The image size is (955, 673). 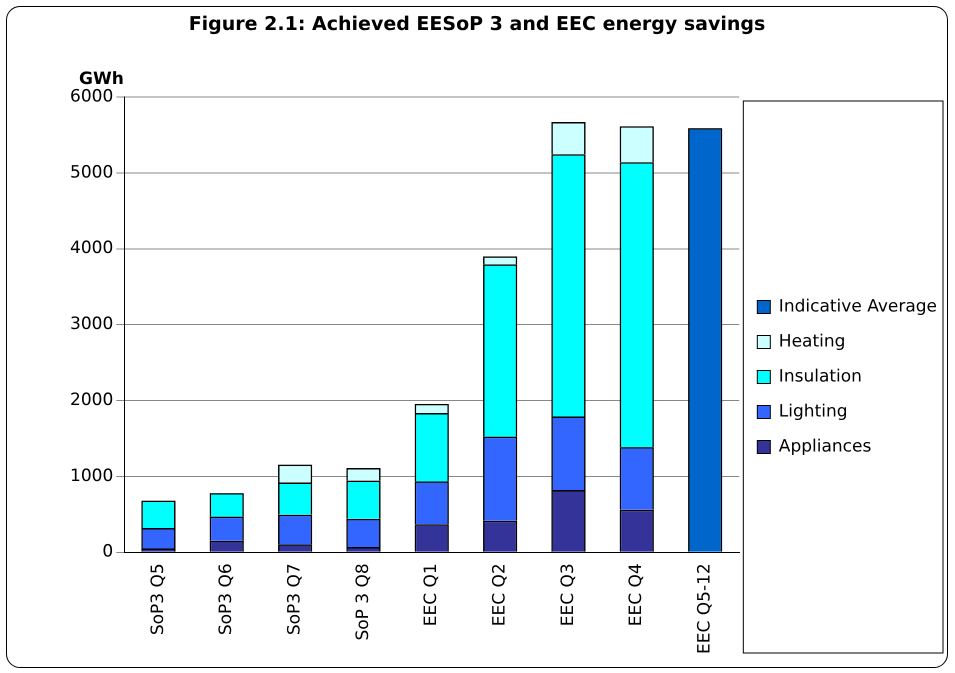 I want to click on y-tick-label: 4000, so click(x=92, y=248).